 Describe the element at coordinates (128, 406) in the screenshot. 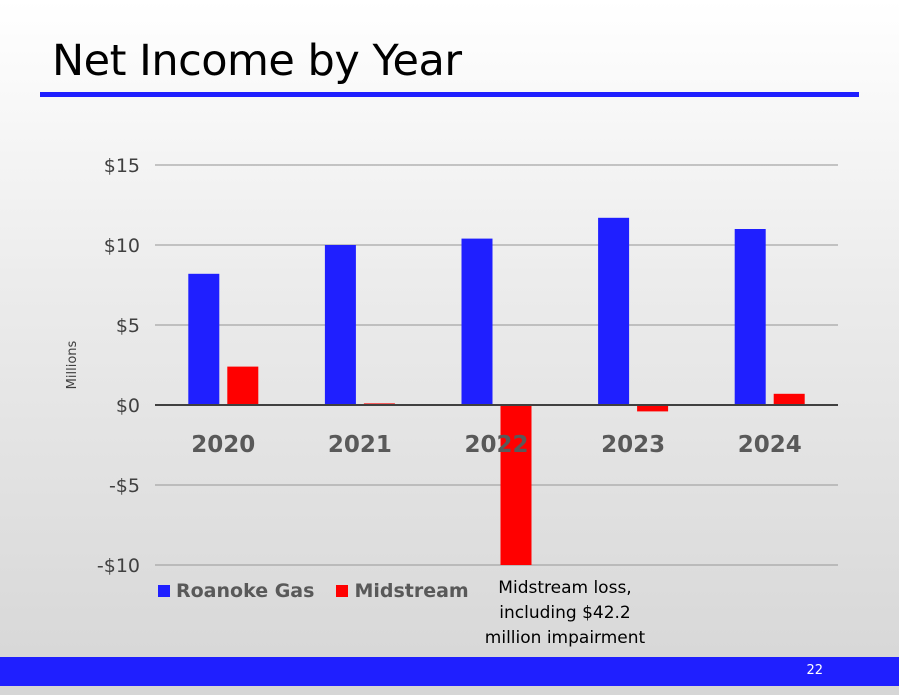

I see `y-tick-label: $0` at that location.